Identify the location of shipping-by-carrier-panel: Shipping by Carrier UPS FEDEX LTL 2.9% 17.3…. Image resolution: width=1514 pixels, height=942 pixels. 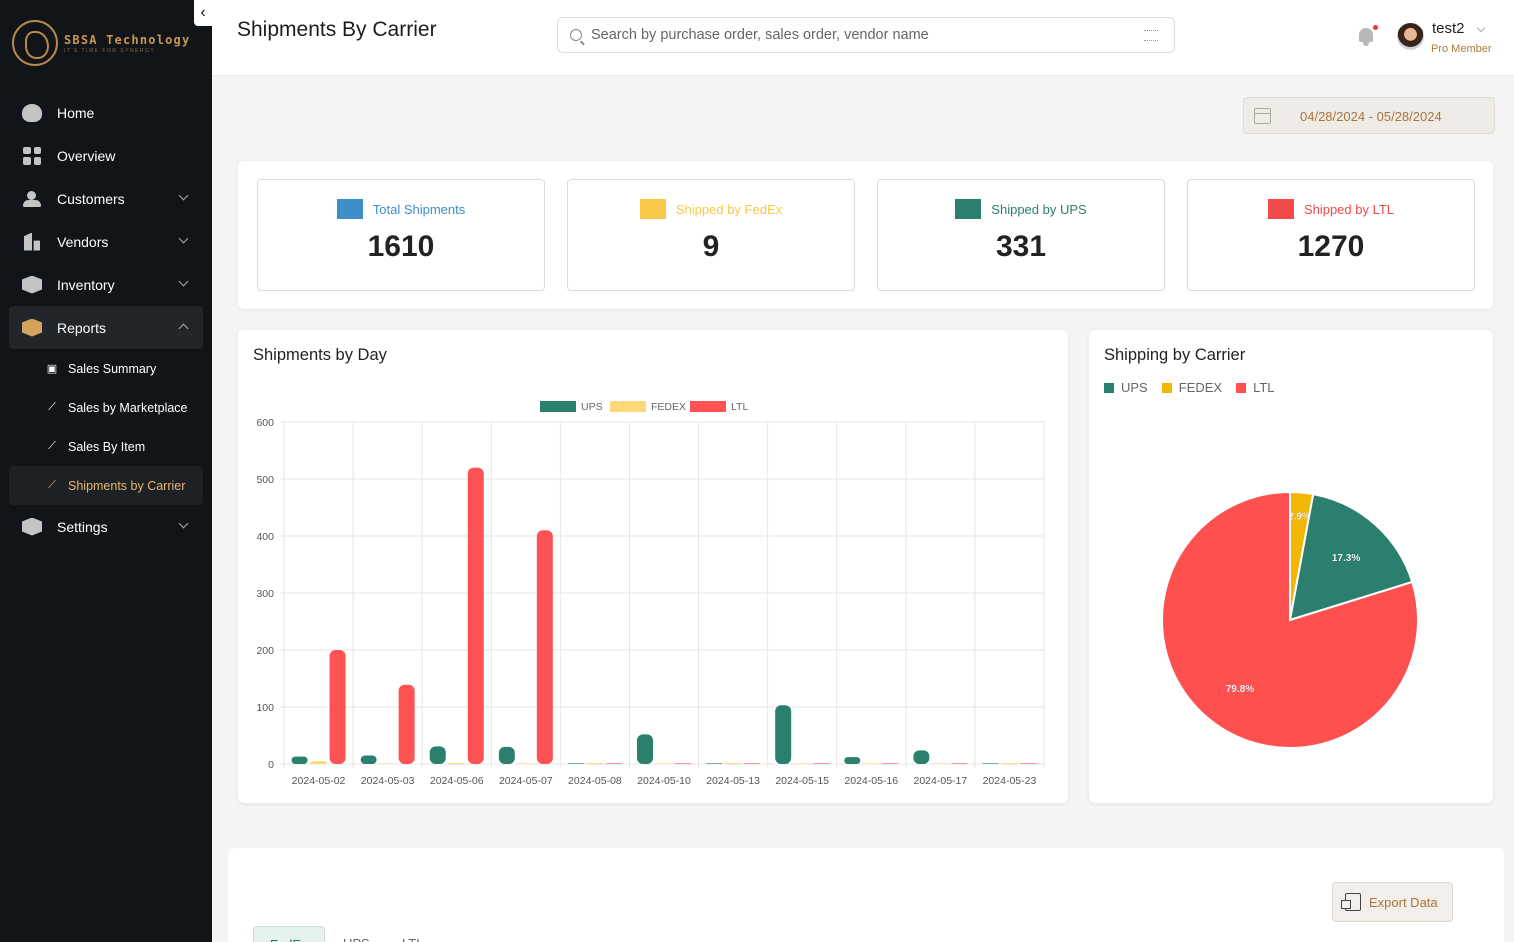
(1291, 566).